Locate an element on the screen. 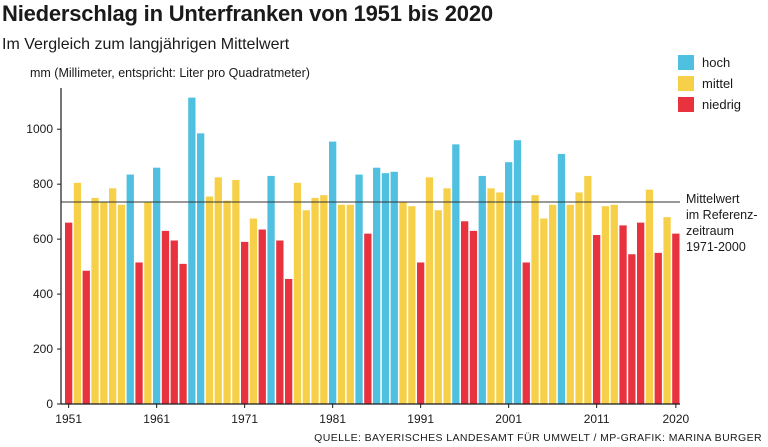 The height and width of the screenshot is (447, 768). bar-1963 is located at coordinates (174, 322).